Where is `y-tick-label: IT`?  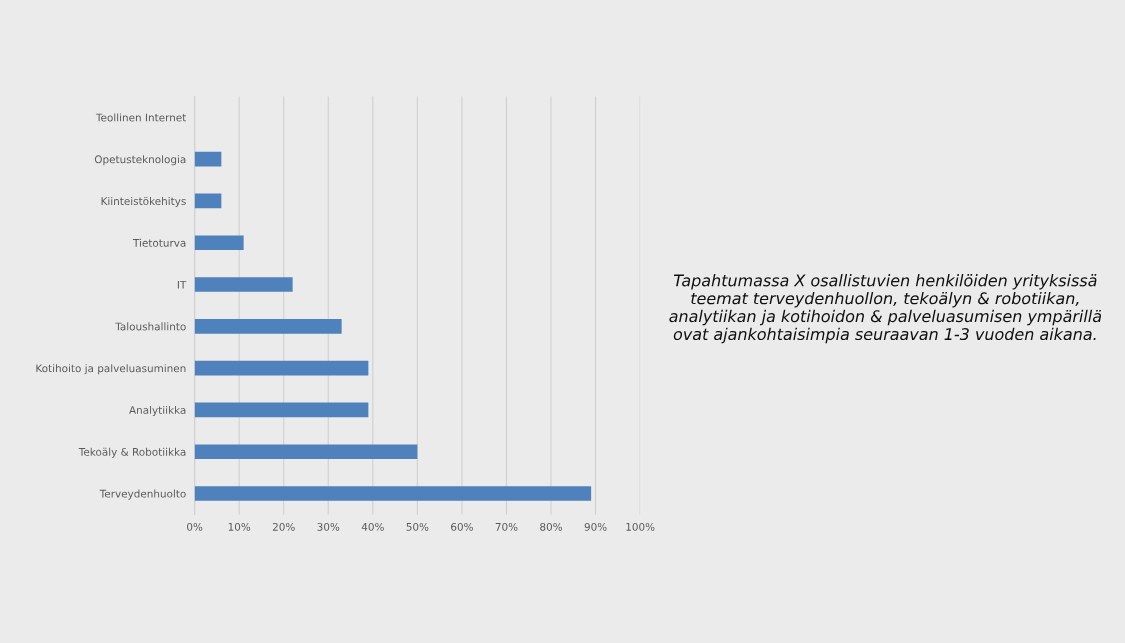 y-tick-label: IT is located at coordinates (182, 284).